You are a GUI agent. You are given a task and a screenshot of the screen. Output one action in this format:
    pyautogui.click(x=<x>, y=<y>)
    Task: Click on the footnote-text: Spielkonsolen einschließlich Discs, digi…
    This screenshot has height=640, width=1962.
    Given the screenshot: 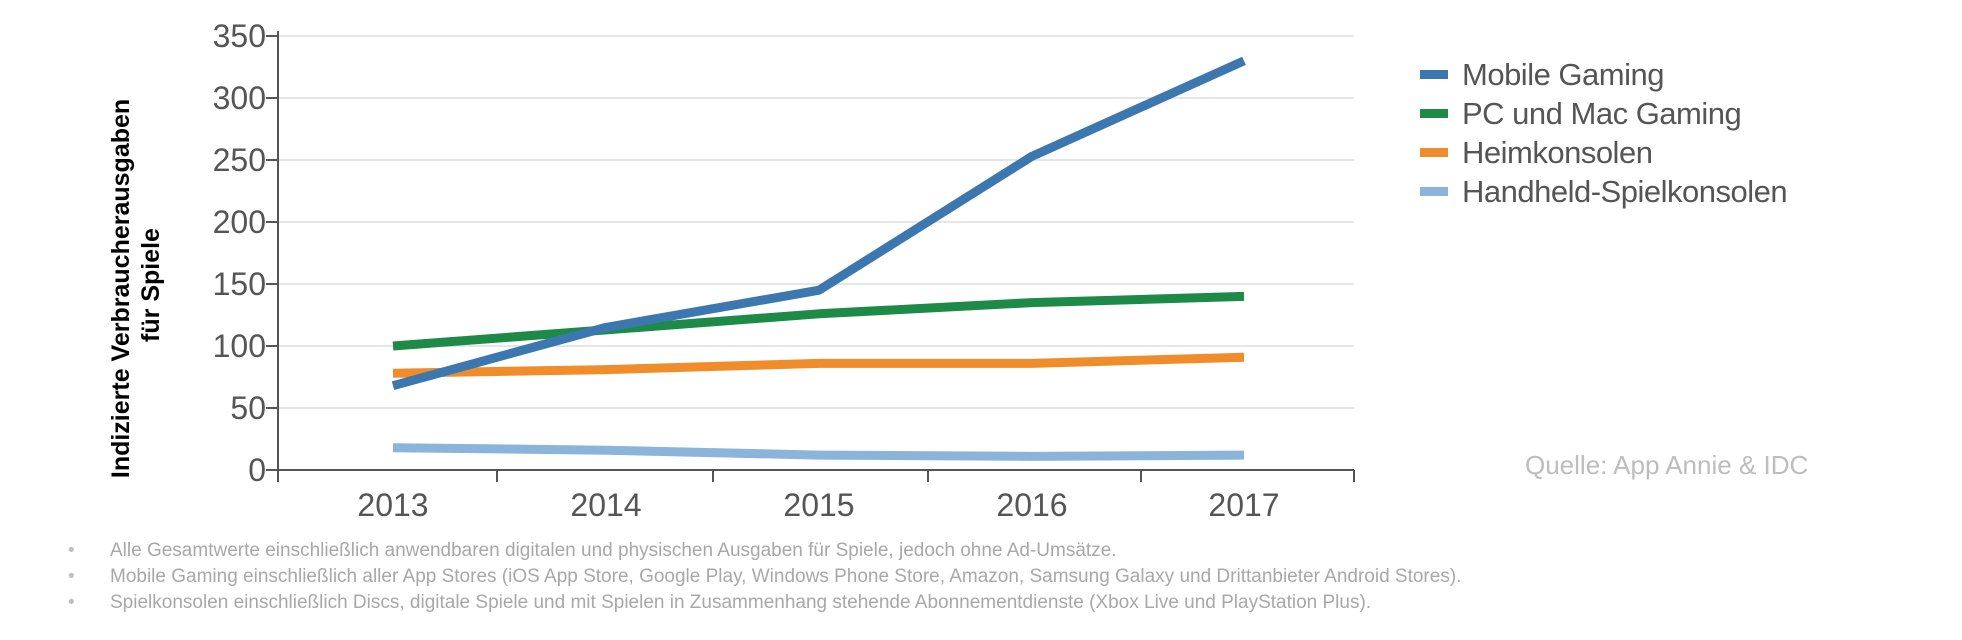 What is the action you would take?
    pyautogui.click(x=741, y=602)
    